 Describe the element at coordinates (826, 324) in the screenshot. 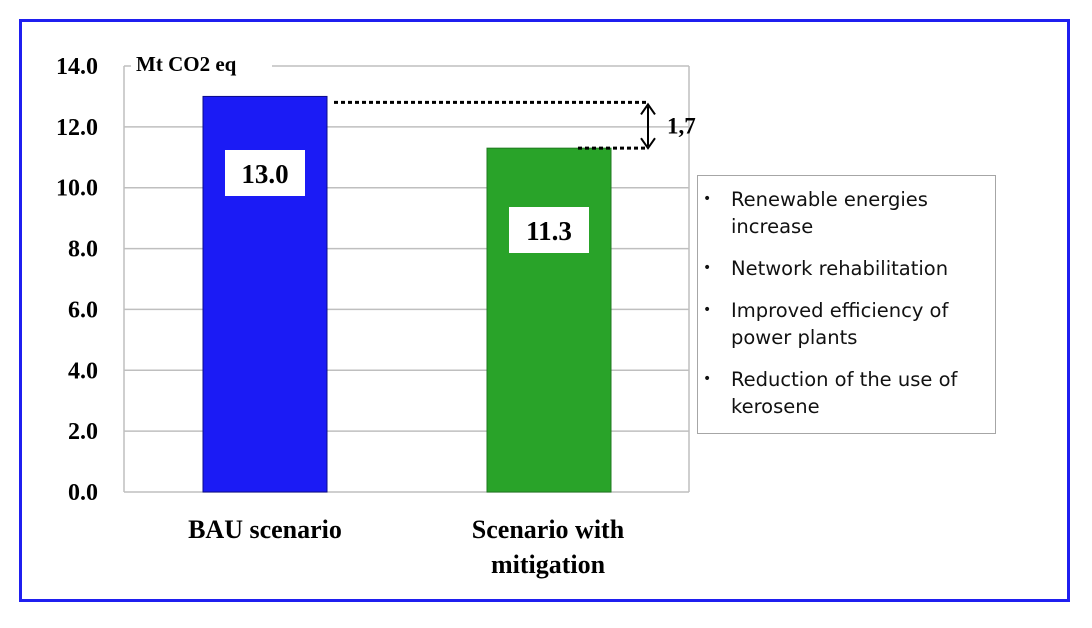

I see `list-item: • Improved efficiency of power plants` at that location.